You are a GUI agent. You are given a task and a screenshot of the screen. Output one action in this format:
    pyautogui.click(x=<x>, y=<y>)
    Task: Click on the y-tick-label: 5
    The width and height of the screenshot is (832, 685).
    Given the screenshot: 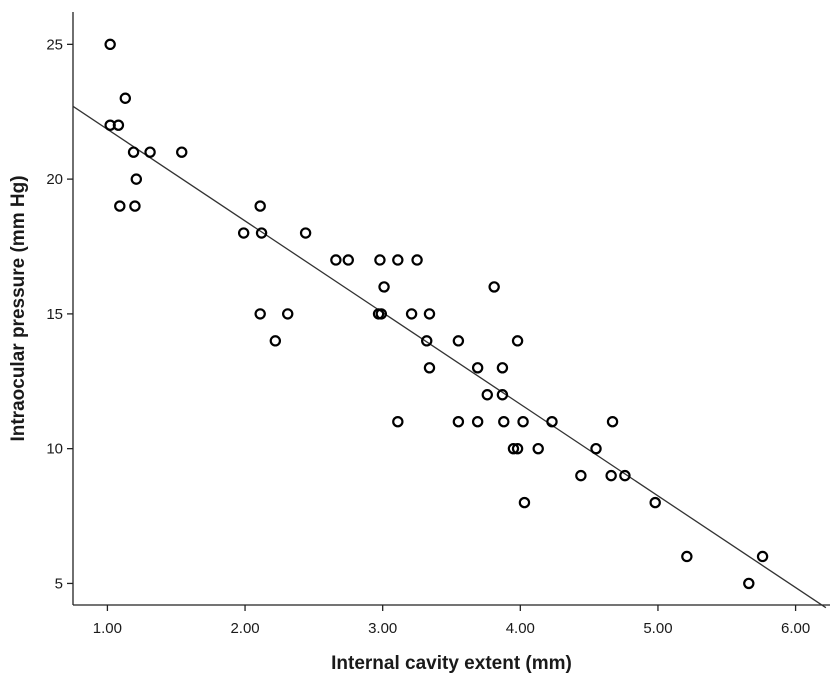 What is the action you would take?
    pyautogui.click(x=59, y=583)
    